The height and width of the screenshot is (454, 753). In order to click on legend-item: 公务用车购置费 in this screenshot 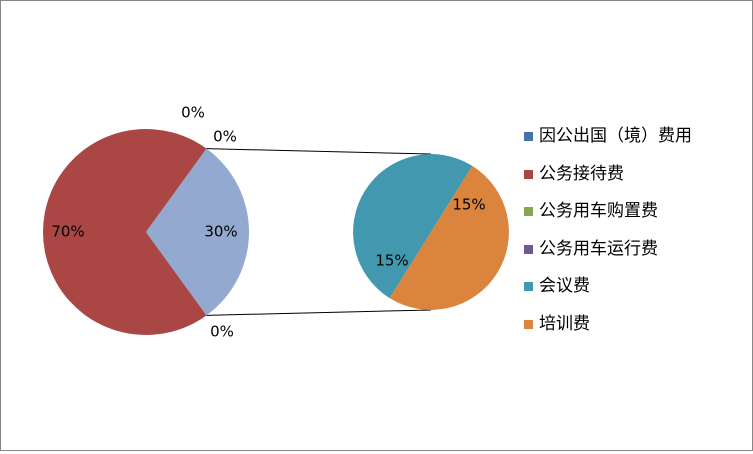, I will do `click(608, 212)`.